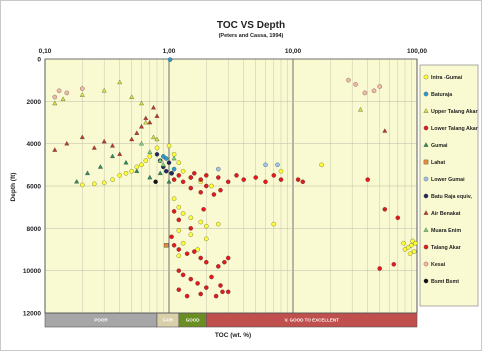 This screenshot has width=482, height=355. What do you see at coordinates (449, 185) in the screenshot?
I see `legend-box` at bounding box center [449, 185].